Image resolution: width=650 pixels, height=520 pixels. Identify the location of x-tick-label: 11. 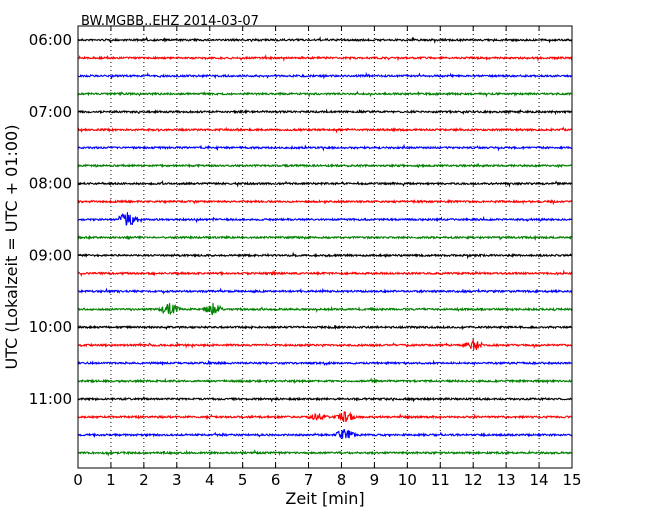
(440, 480).